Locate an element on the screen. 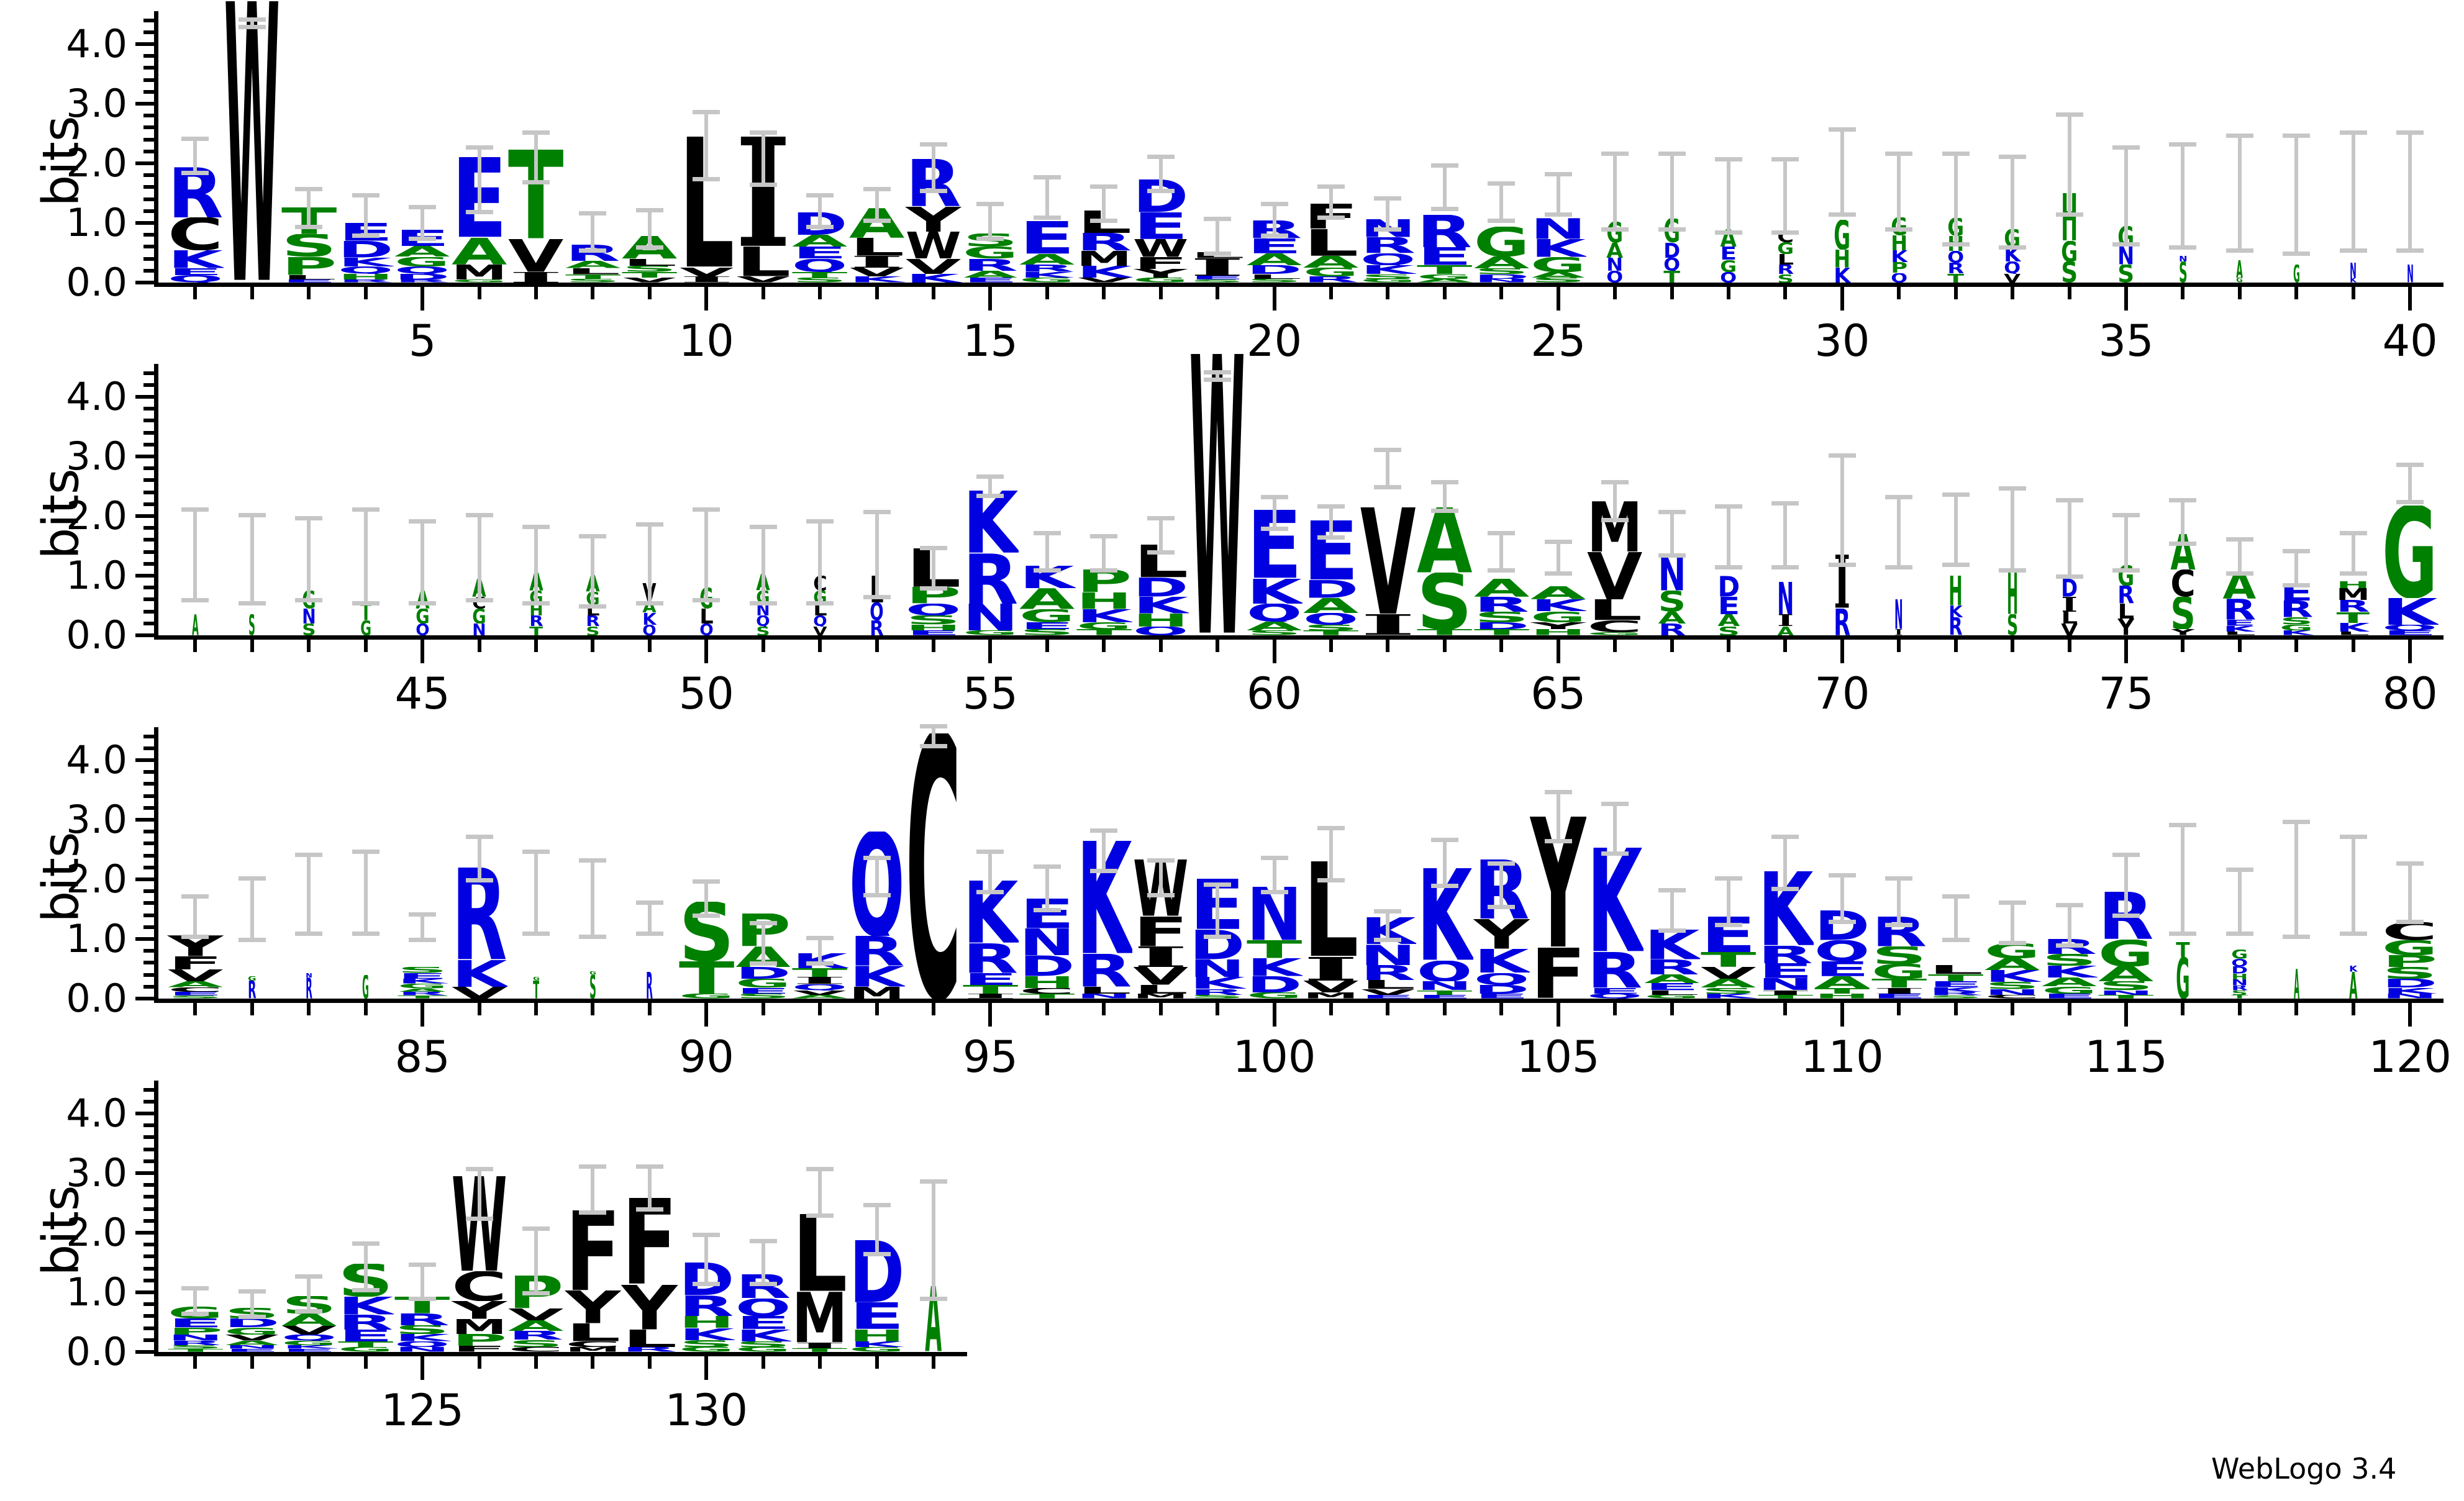 The height and width of the screenshot is (1501, 2464). logo-letter-K: K is located at coordinates (2240, 629).